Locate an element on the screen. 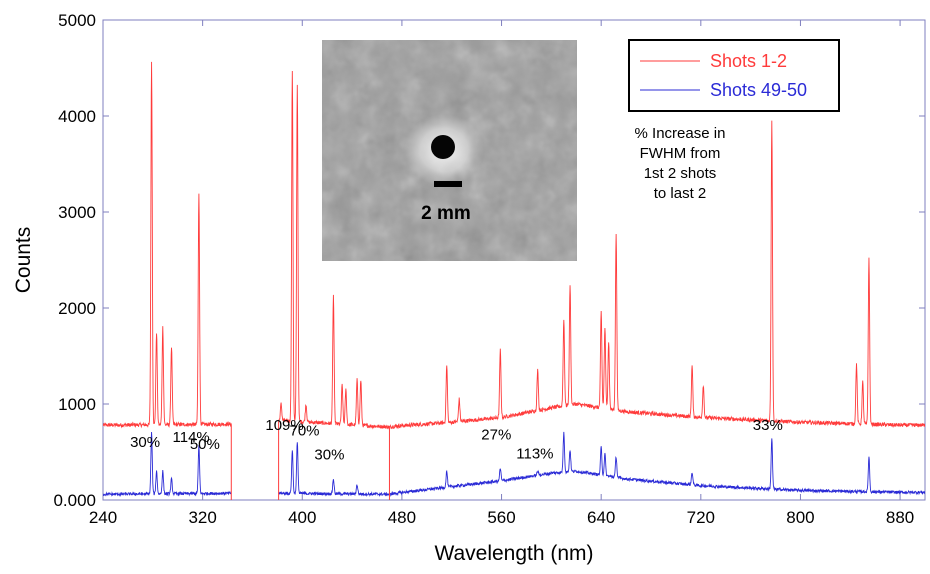 This screenshot has width=930, height=574. note-line-4: to last 2 is located at coordinates (680, 193).